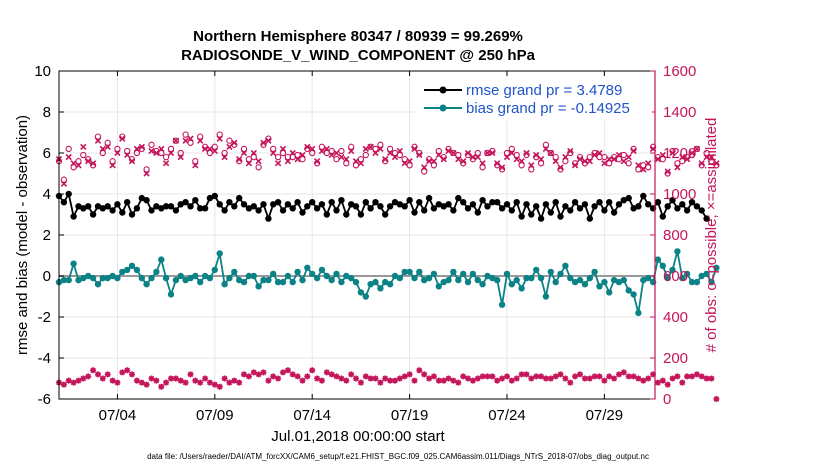 The width and height of the screenshot is (830, 470). Describe the element at coordinates (47, 194) in the screenshot. I see `y-tick-label: 4` at that location.